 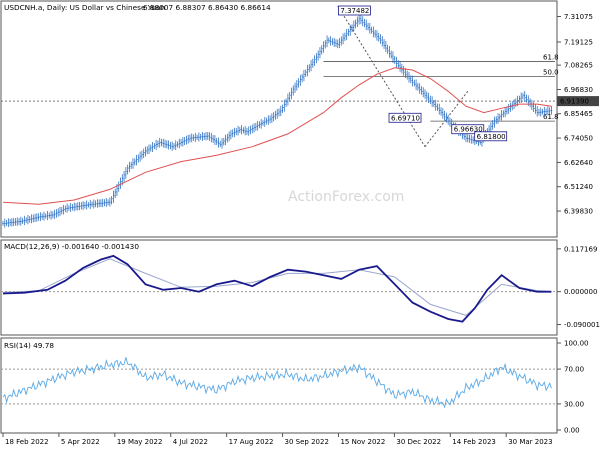 I want to click on price-fib-levels: 61.8 50.0 61.8, so click(x=441, y=76).